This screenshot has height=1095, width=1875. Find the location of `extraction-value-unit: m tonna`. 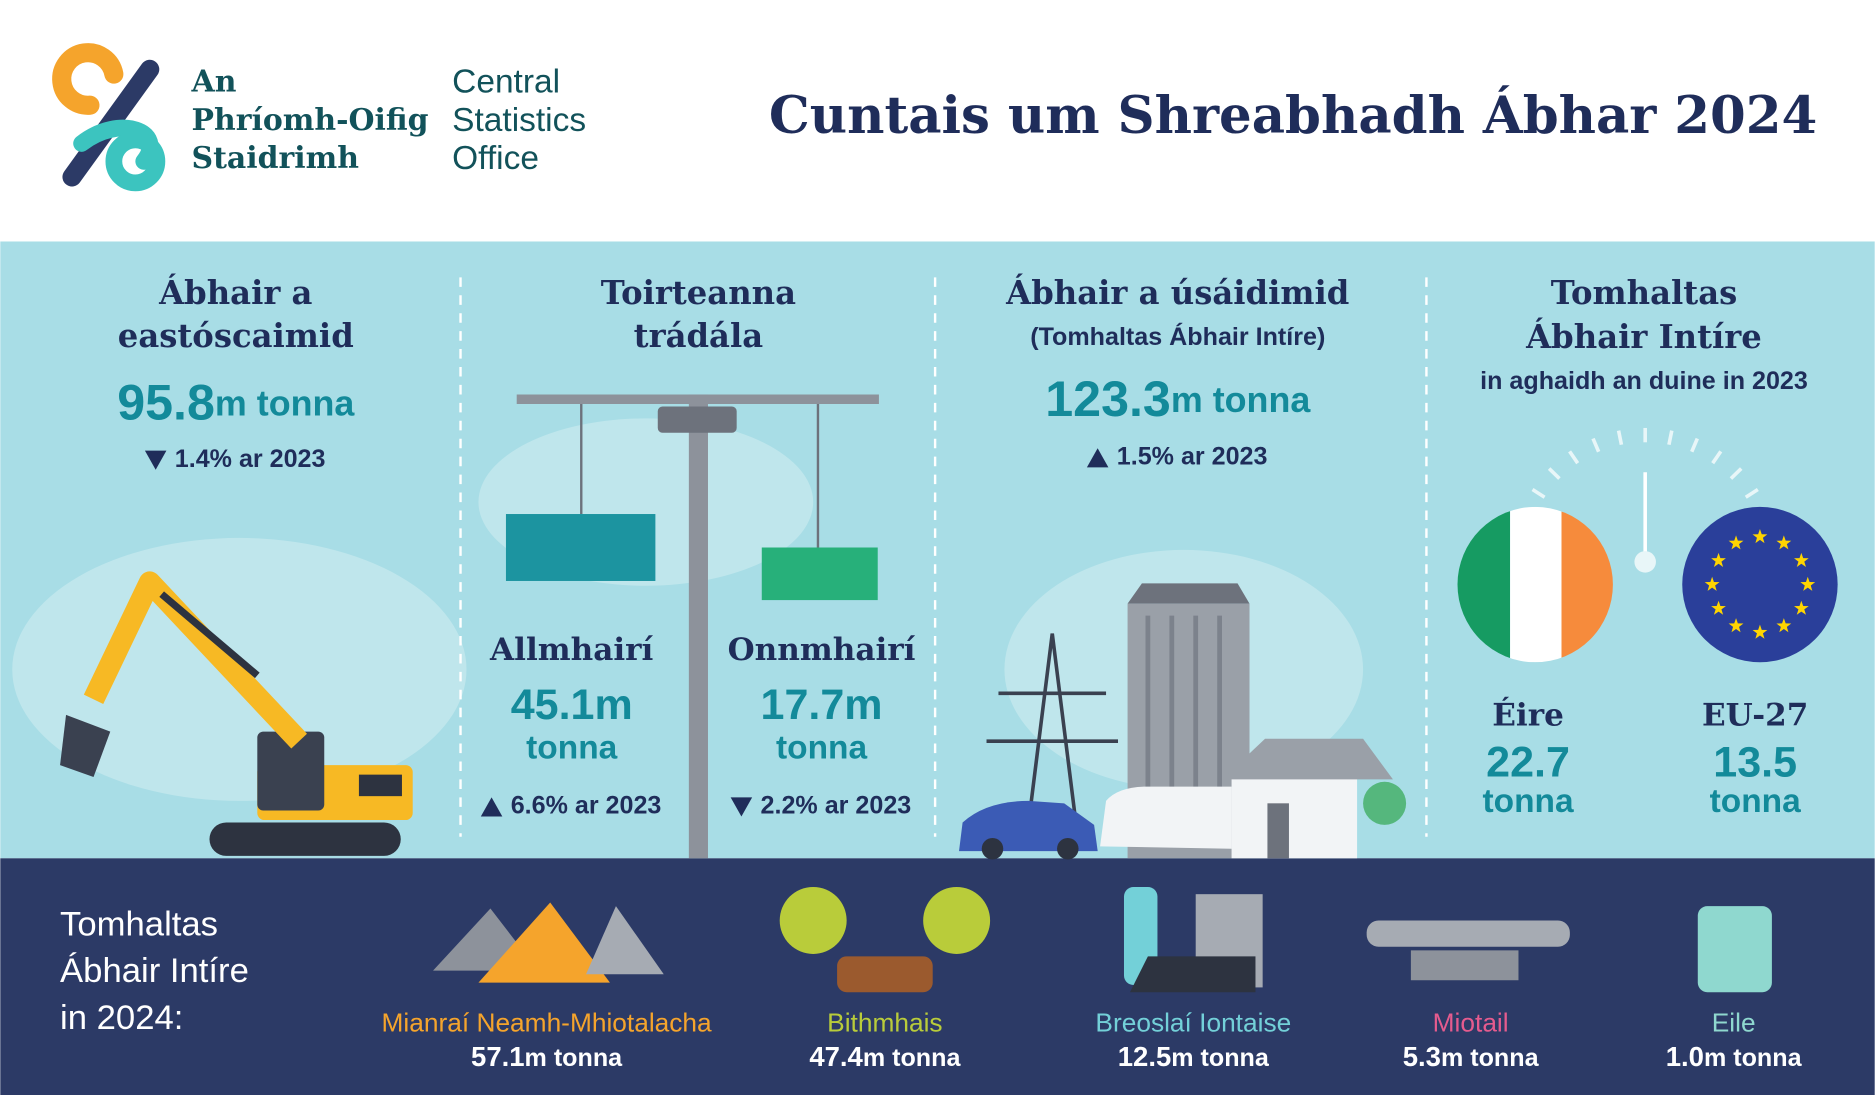

extraction-value-unit: m tonna is located at coordinates (285, 404).